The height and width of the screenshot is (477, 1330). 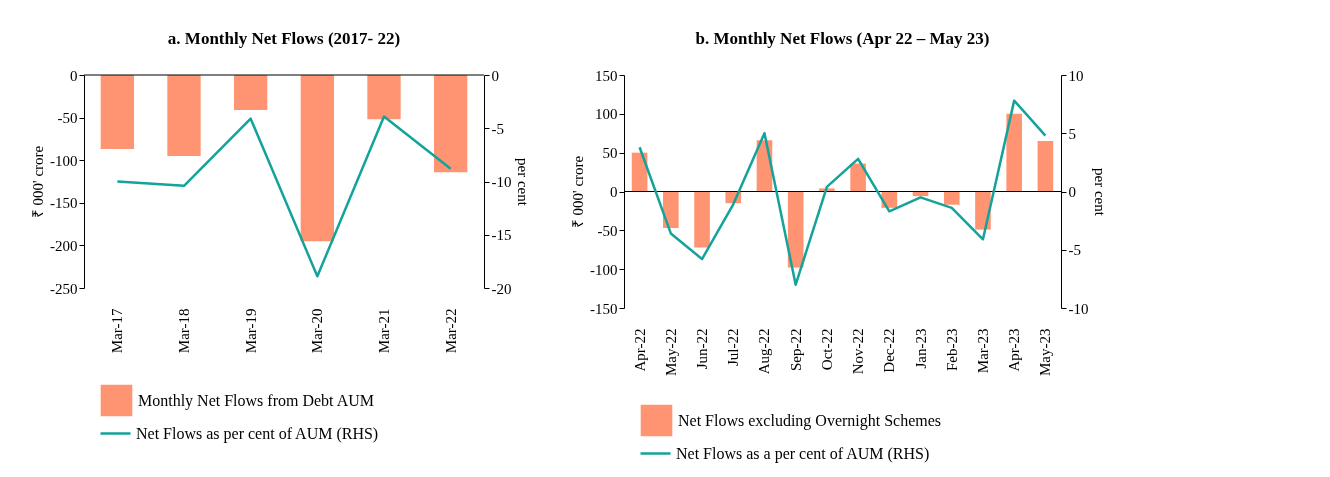 I want to click on x-tick-label: Apr-23, so click(x=1014, y=350).